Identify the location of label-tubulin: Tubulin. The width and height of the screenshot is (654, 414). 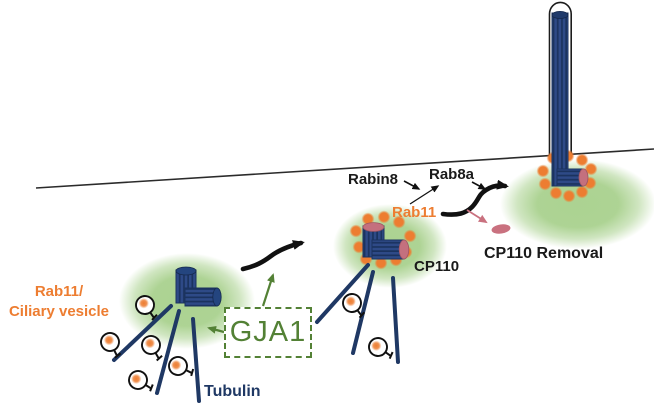
(232, 391).